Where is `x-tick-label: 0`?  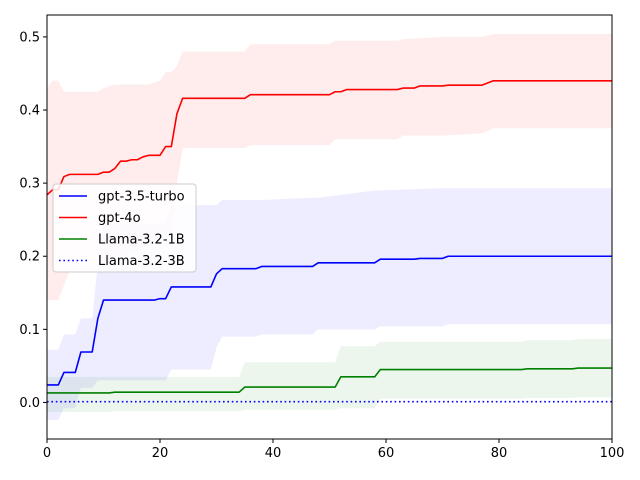
x-tick-label: 0 is located at coordinates (47, 453).